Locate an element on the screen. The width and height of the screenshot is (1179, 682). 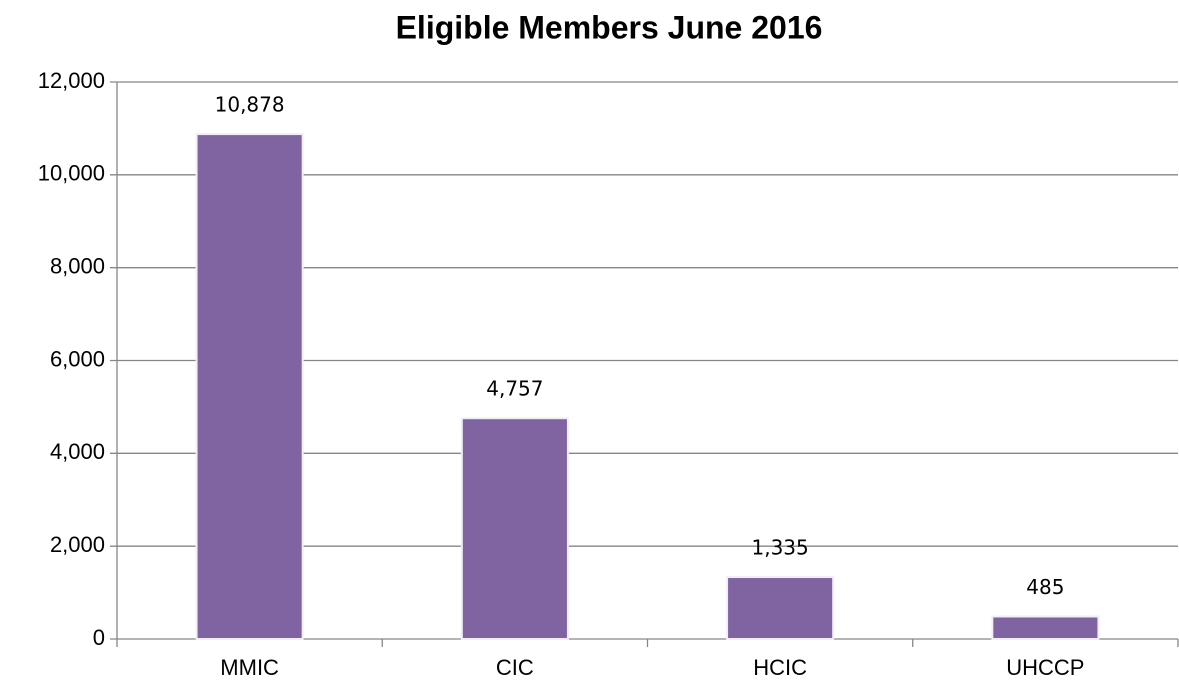
value-label: 1,335 is located at coordinates (779, 548).